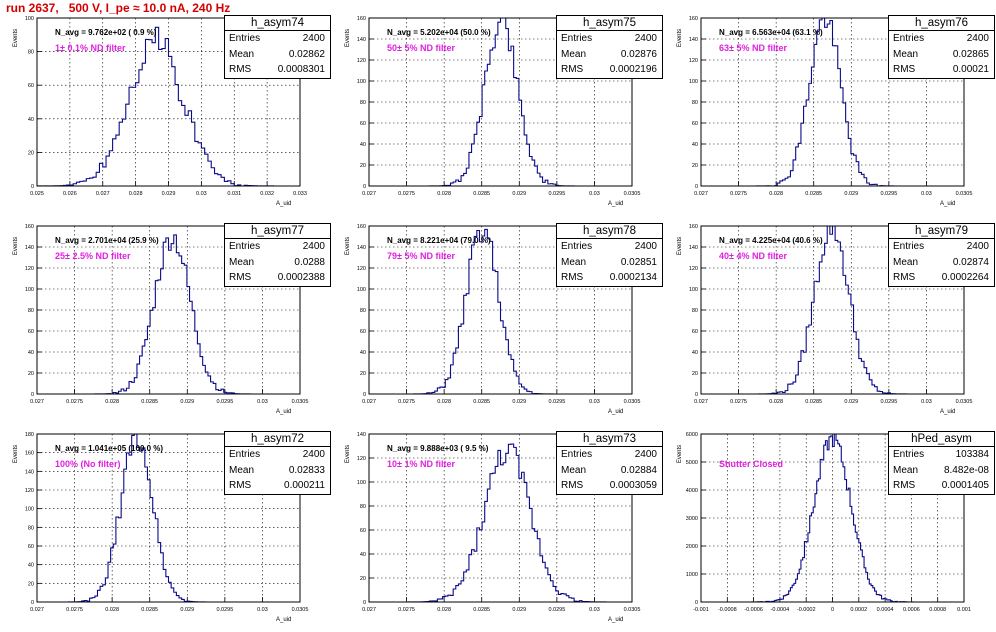 This screenshot has height=632, width=996. I want to click on stats-row-mean: Mean 0.02865, so click(941, 55).